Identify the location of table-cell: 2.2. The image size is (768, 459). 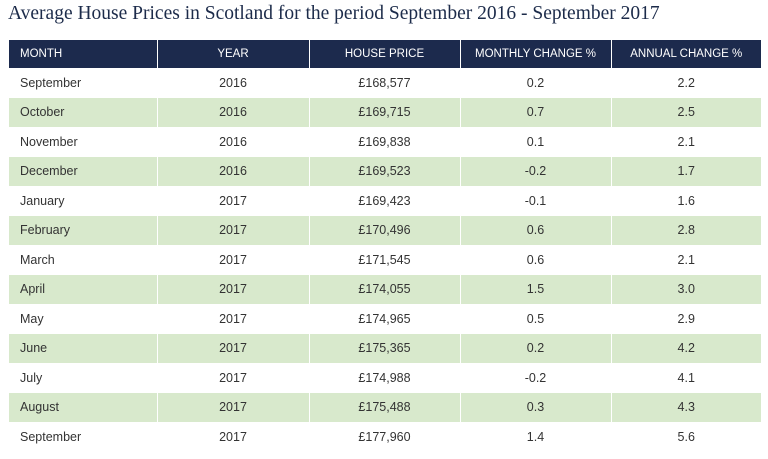
(685, 83).